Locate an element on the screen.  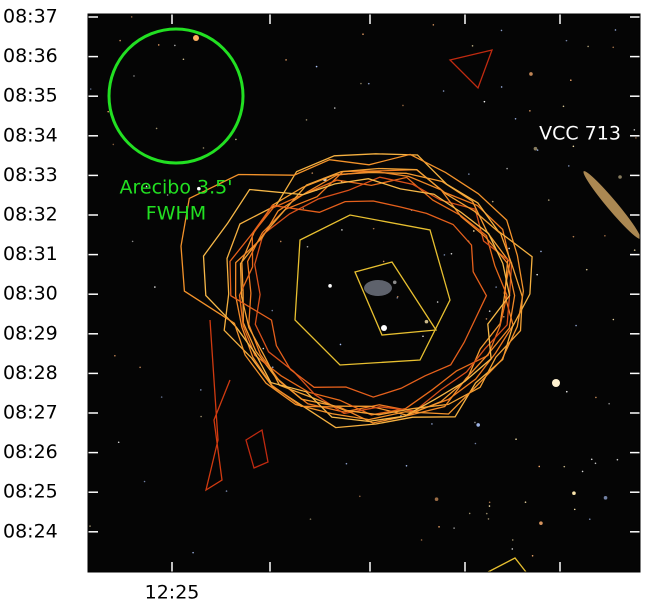
target-galaxy is located at coordinates (378, 288).